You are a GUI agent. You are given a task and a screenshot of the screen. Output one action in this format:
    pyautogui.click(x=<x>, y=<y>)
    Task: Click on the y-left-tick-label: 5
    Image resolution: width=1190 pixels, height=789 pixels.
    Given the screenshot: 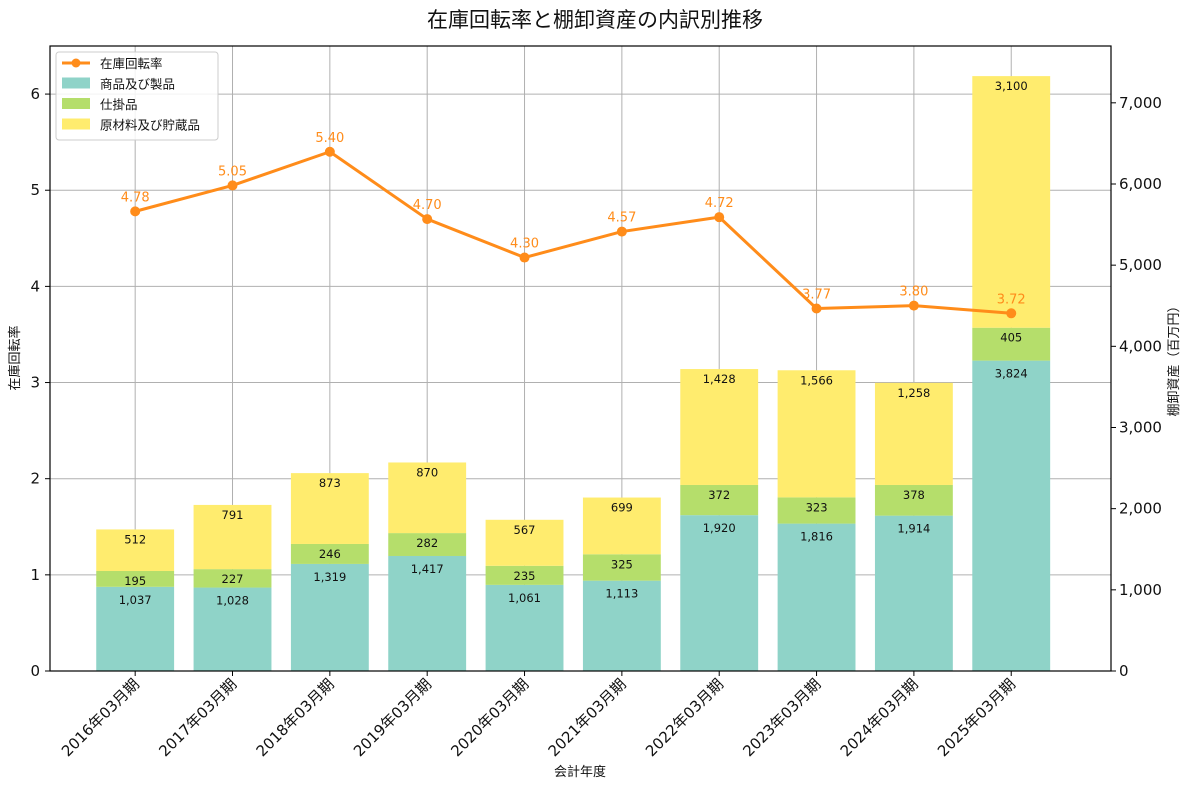 What is the action you would take?
    pyautogui.click(x=35, y=190)
    